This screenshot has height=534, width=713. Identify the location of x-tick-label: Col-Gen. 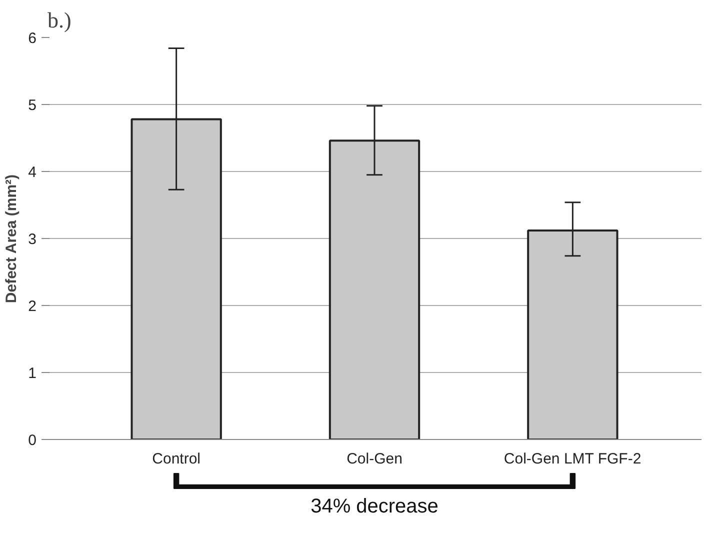
(374, 459).